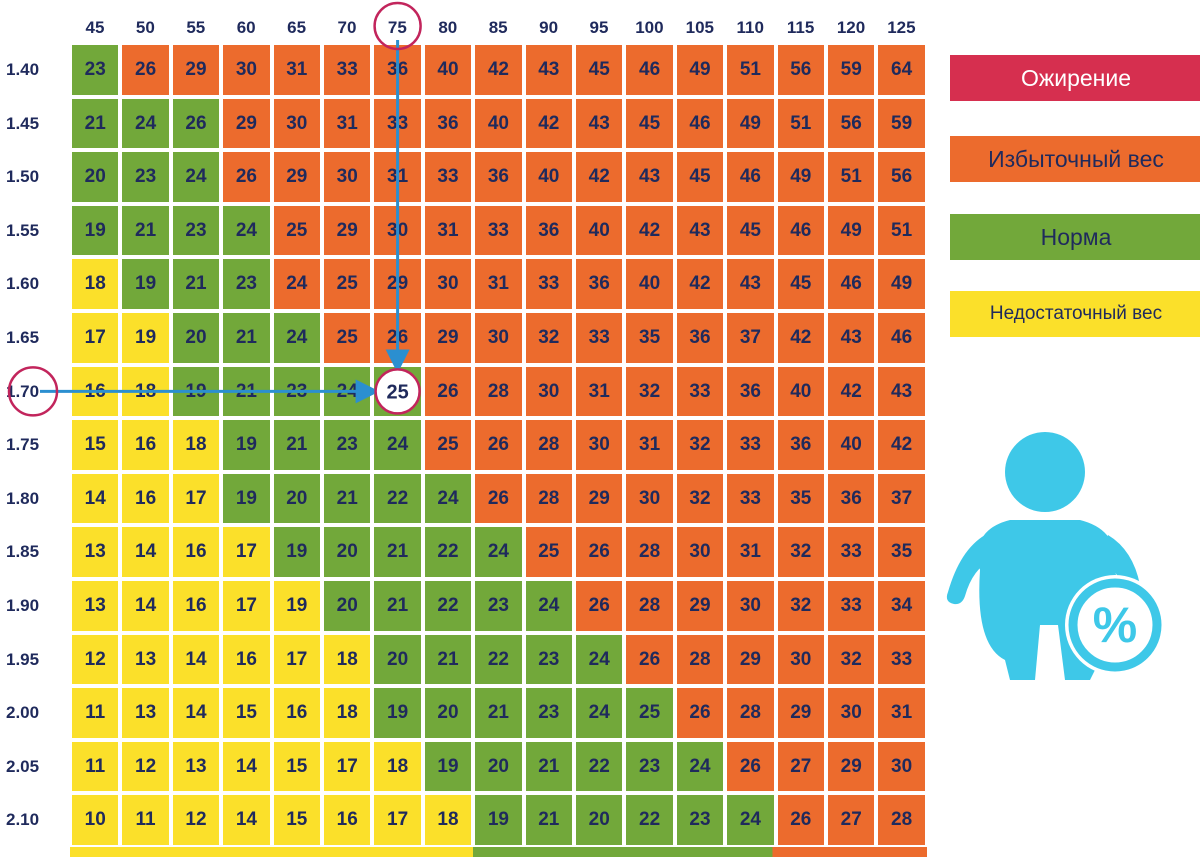  What do you see at coordinates (549, 27) in the screenshot?
I see `column-label: 90` at bounding box center [549, 27].